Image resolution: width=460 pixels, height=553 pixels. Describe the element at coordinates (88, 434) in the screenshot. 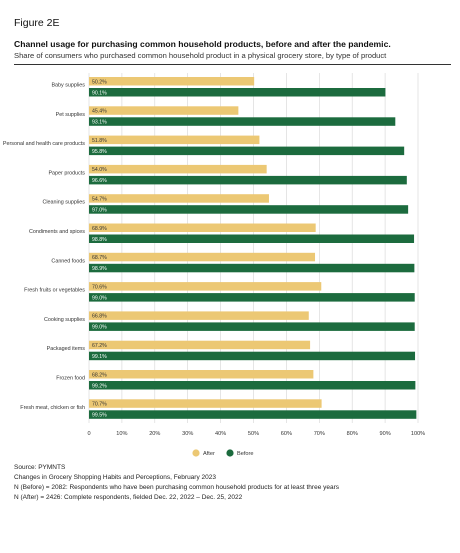

I see `x-tick-label: 0` at that location.